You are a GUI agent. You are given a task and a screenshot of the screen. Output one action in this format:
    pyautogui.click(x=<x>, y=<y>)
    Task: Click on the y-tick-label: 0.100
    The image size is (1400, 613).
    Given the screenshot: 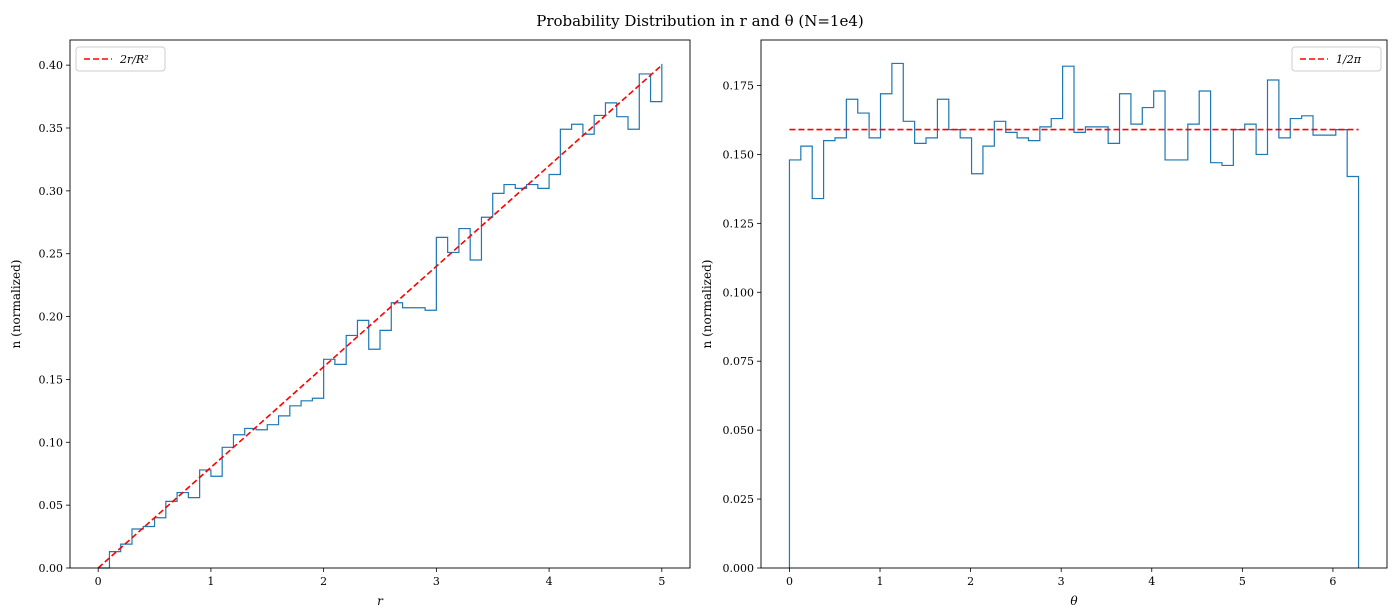 What is the action you would take?
    pyautogui.click(x=739, y=292)
    